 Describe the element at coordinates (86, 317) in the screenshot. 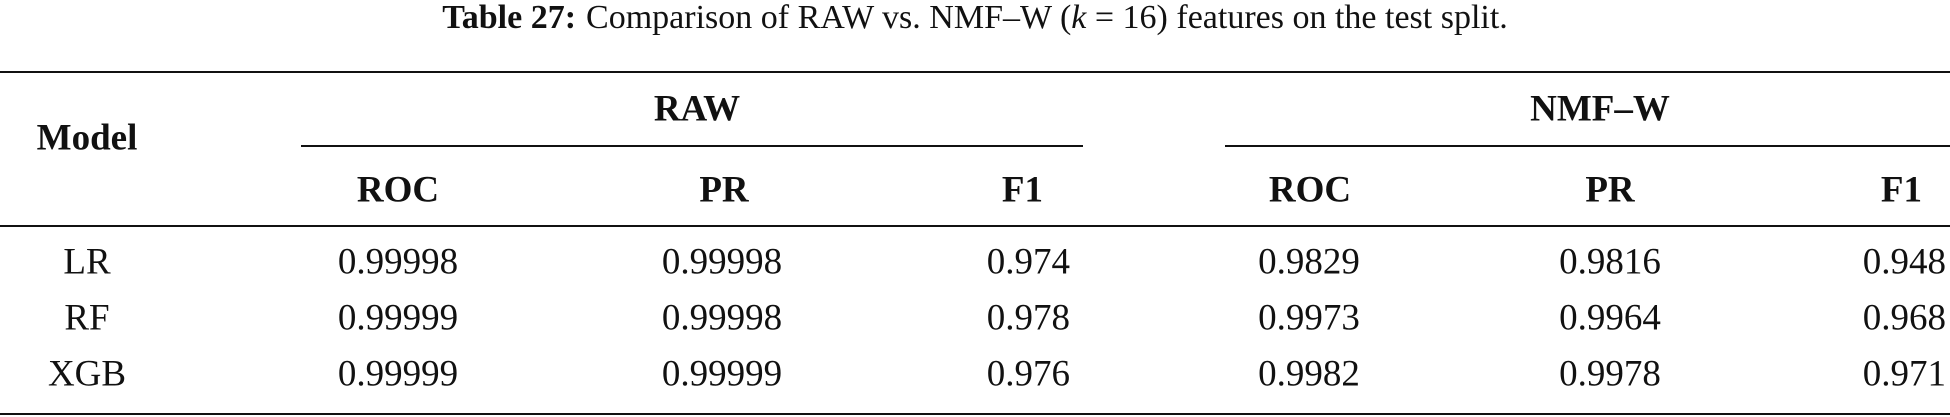

I see `row-label: RF` at that location.